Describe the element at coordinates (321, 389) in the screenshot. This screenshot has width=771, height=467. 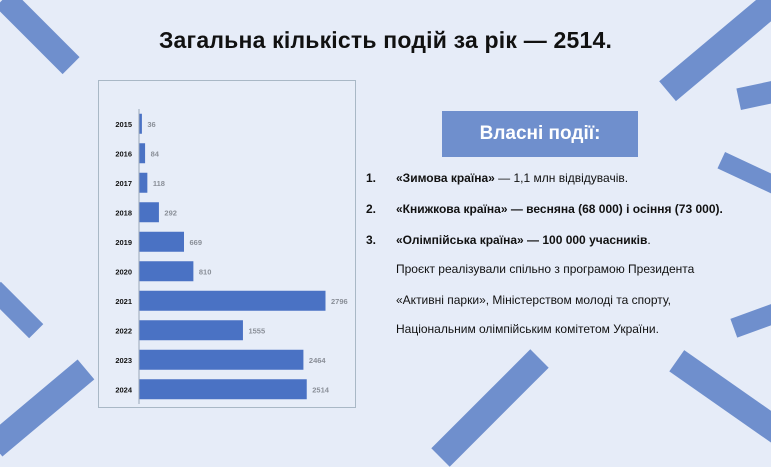
I see `data-label: 2514` at that location.